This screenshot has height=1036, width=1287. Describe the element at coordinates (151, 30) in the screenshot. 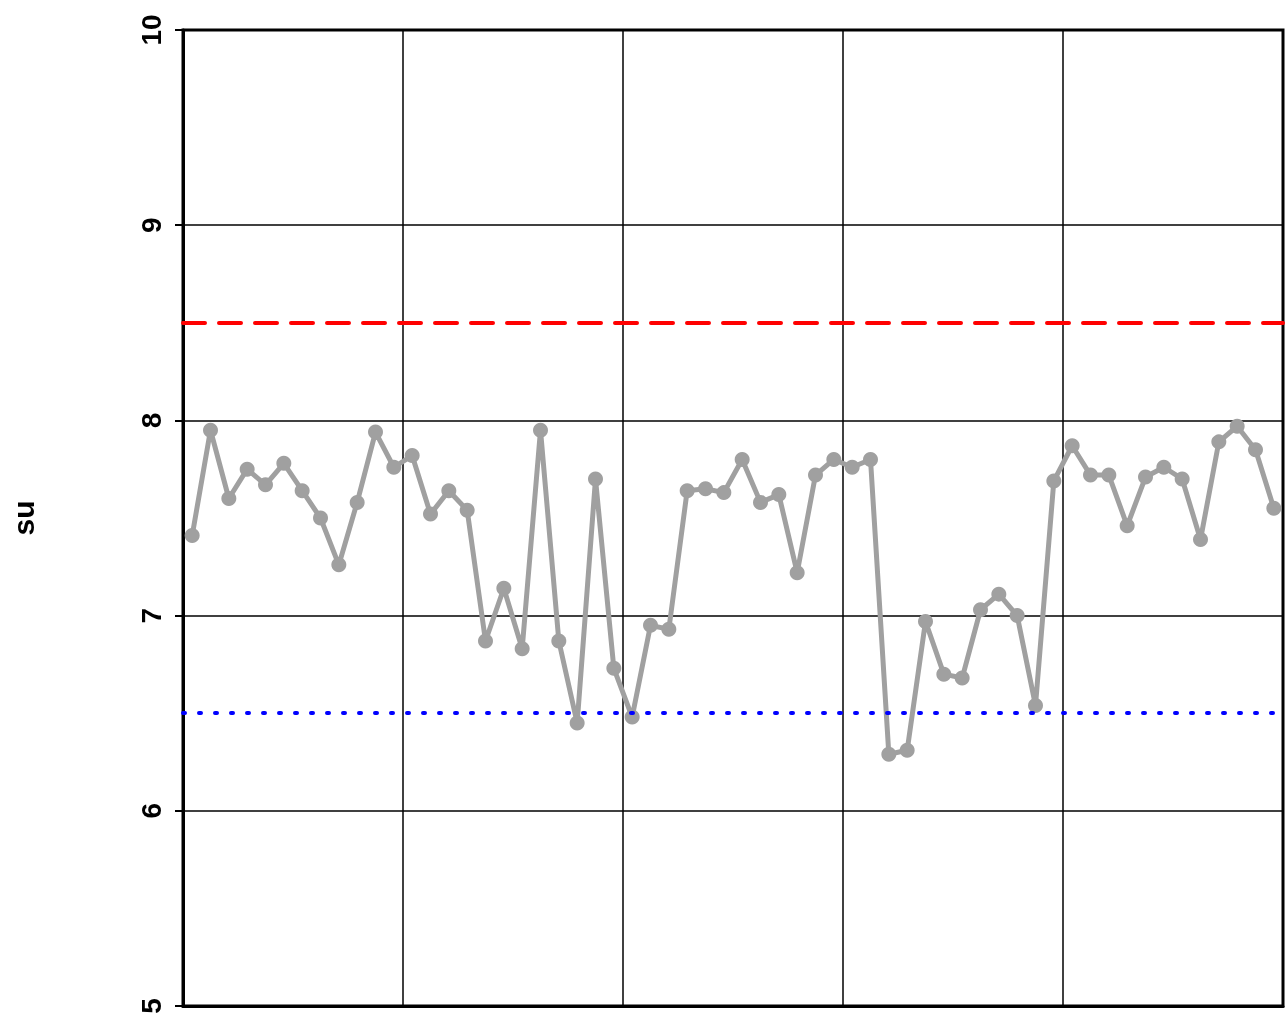

I see `y-tick-label: 10` at that location.